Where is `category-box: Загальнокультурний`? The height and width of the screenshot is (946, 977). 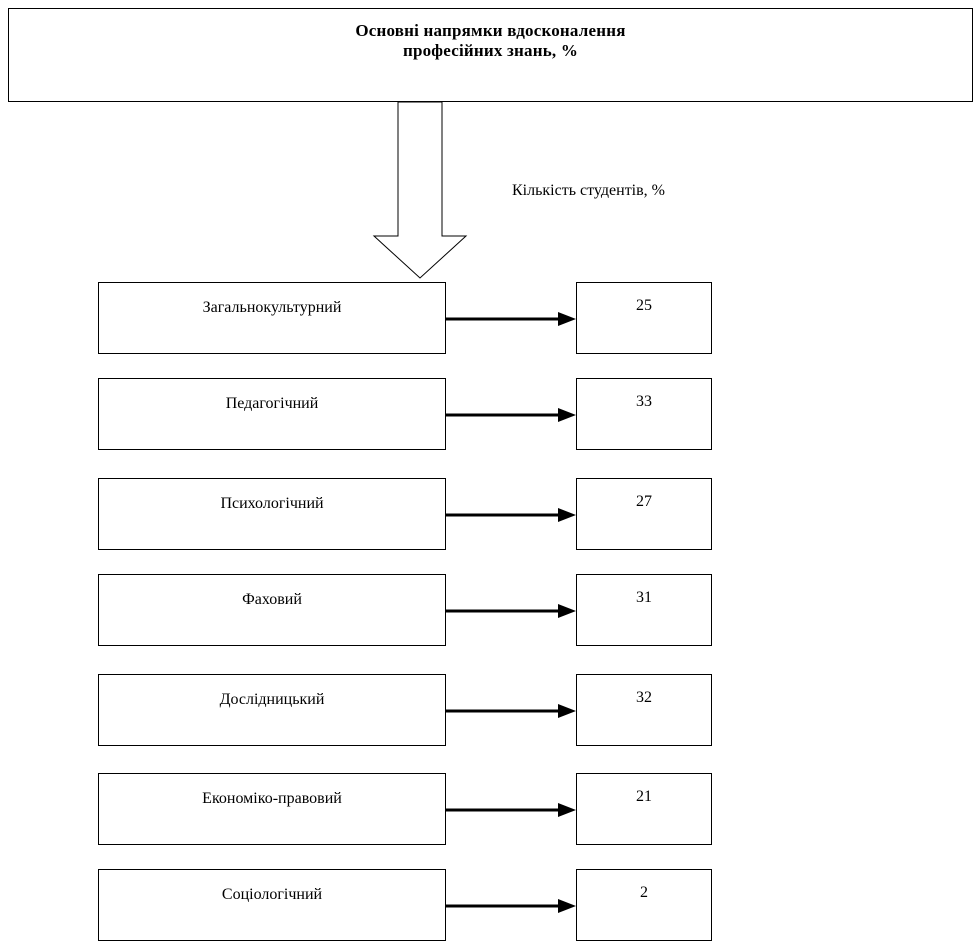
category-box: Загальнокультурний is located at coordinates (272, 318).